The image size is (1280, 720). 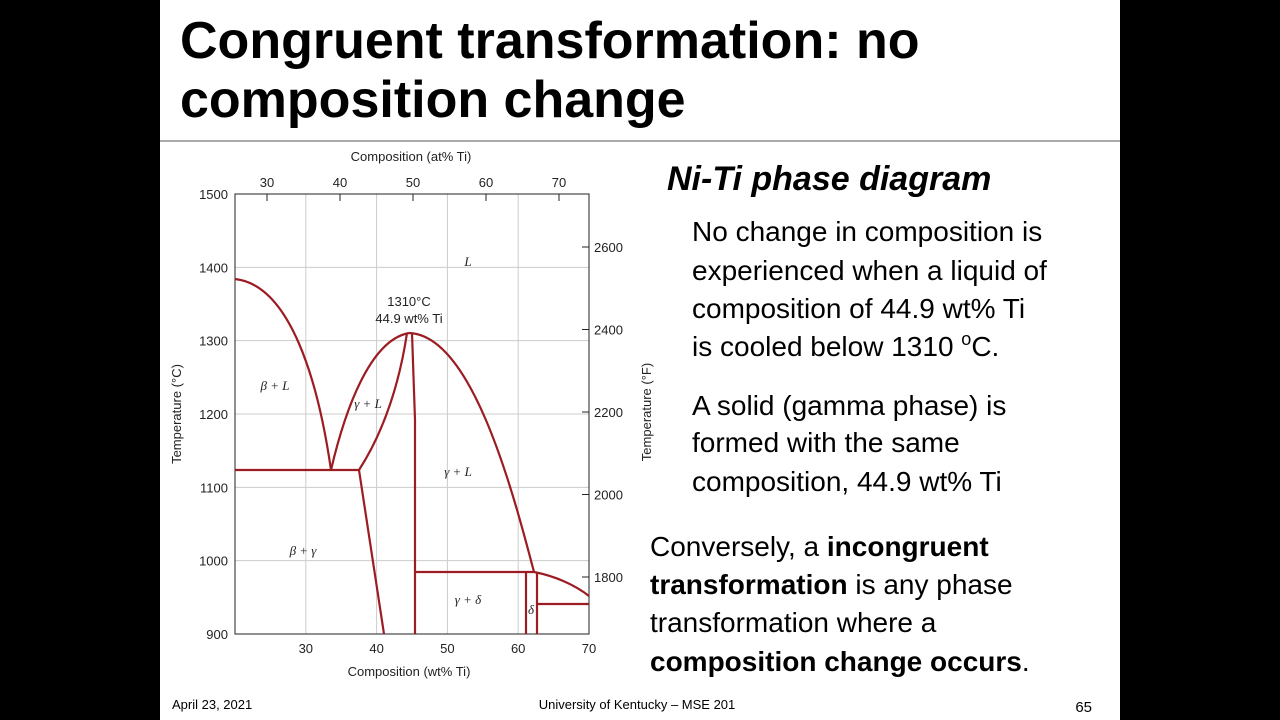 What do you see at coordinates (608, 330) in the screenshot?
I see `tick-label: 2400` at bounding box center [608, 330].